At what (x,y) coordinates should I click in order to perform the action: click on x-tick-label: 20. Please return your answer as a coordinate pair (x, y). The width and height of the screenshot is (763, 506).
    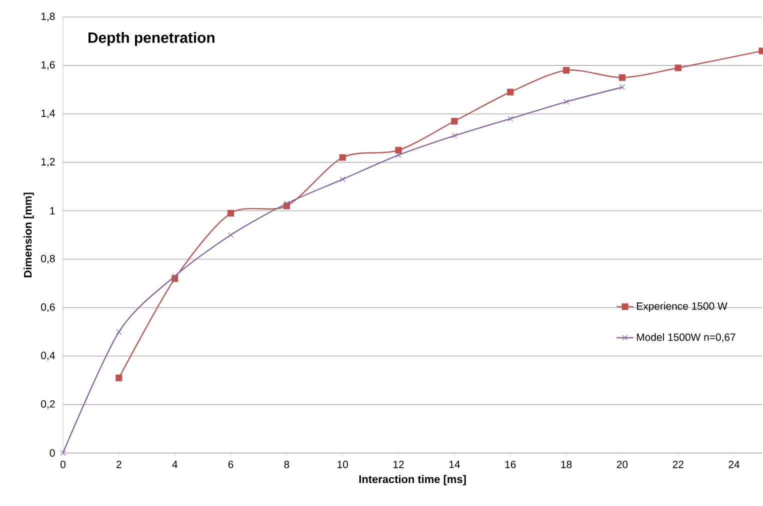
    Looking at the image, I should click on (622, 464).